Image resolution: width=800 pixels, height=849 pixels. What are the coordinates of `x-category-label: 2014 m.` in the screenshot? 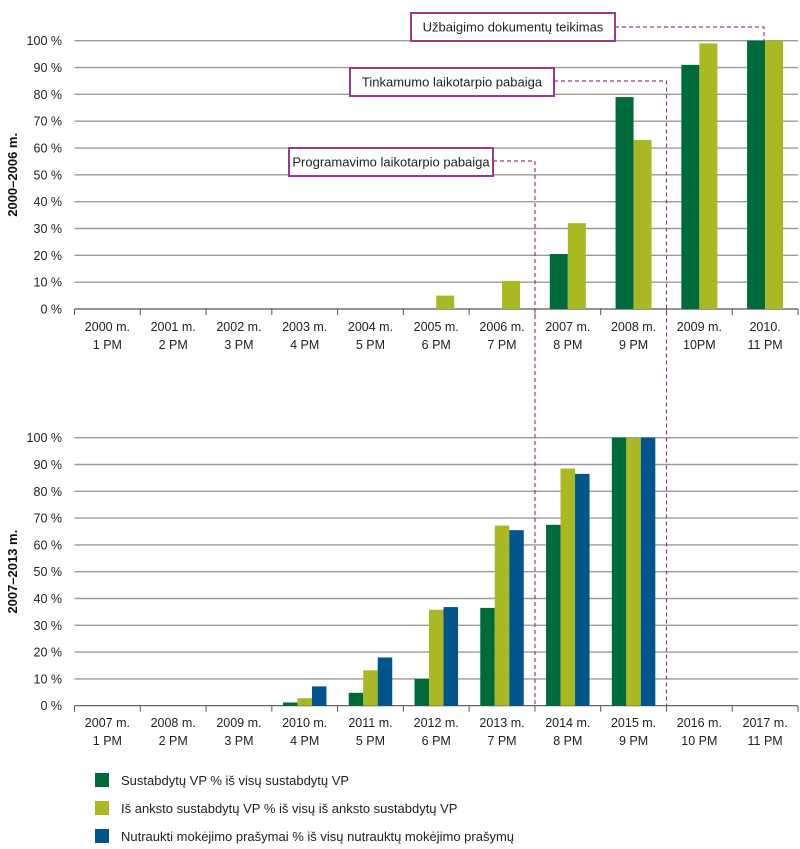 It's located at (567, 723).